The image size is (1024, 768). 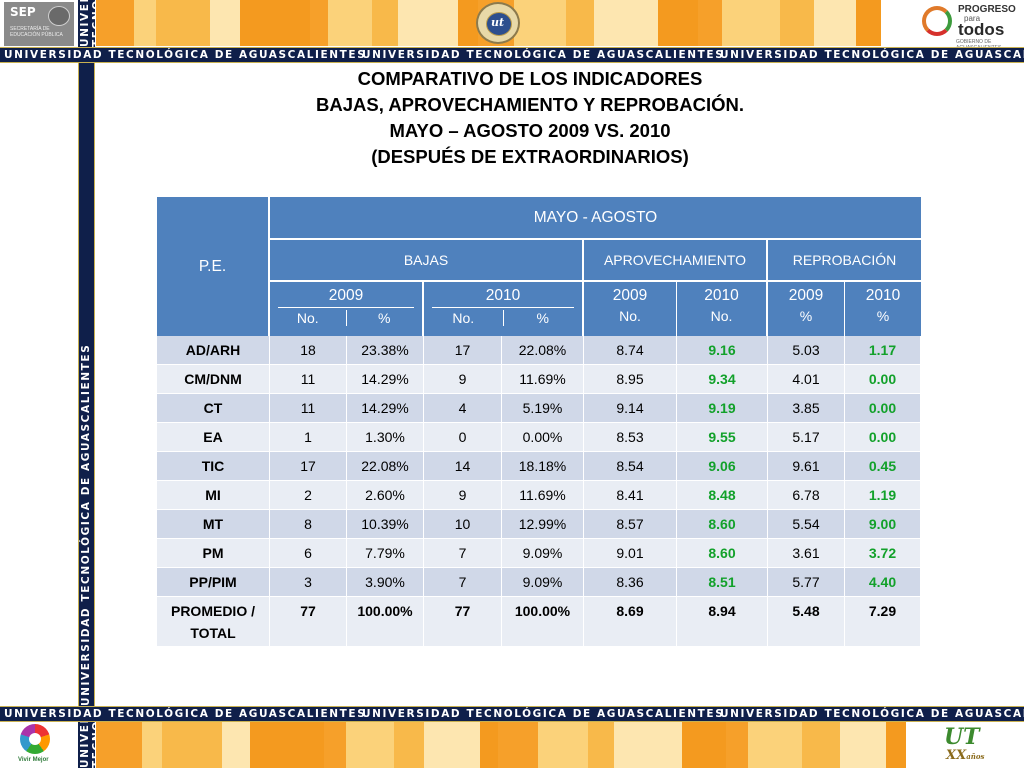 What do you see at coordinates (722, 437) in the screenshot?
I see `aprov-2010-cell: 9.55` at bounding box center [722, 437].